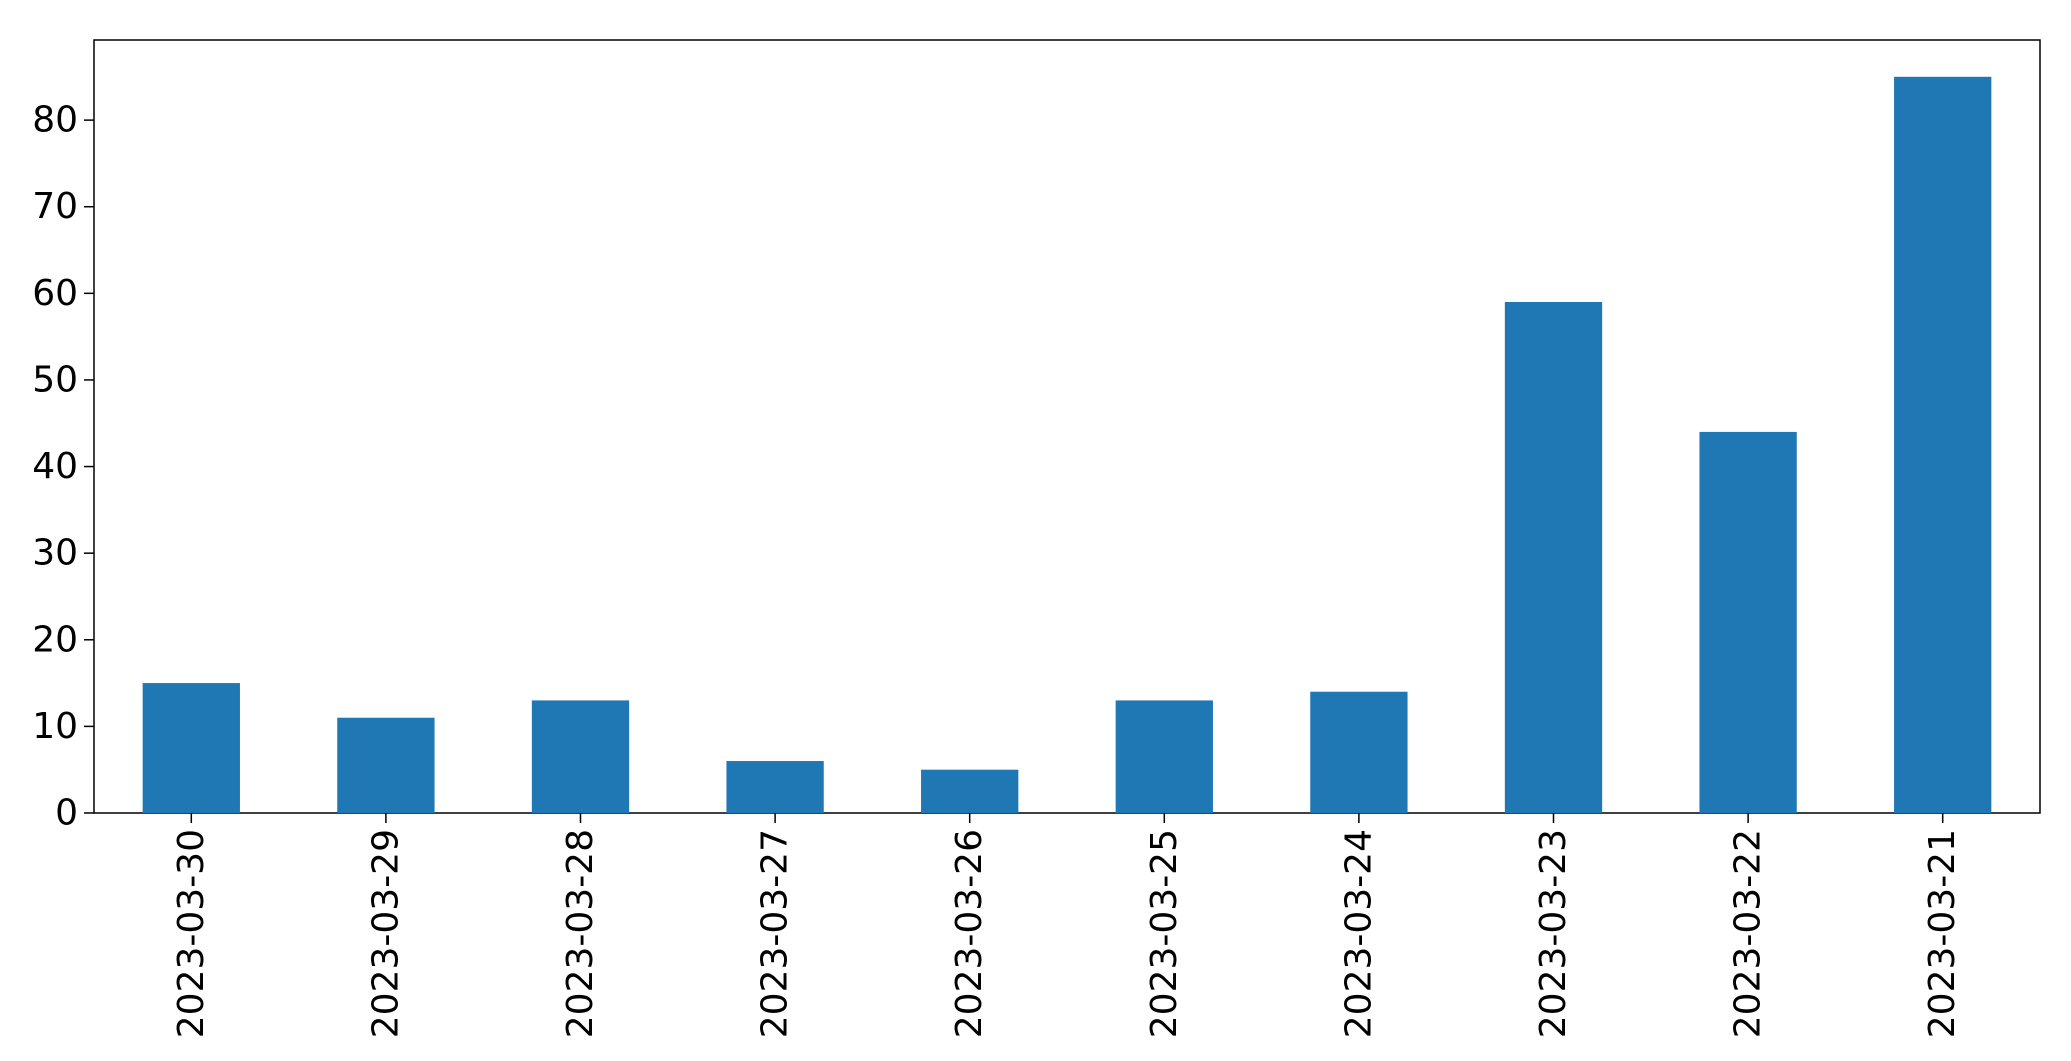 Image resolution: width=2071 pixels, height=1061 pixels. Describe the element at coordinates (1358, 933) in the screenshot. I see `x-tick-label: 2023-03-24` at that location.